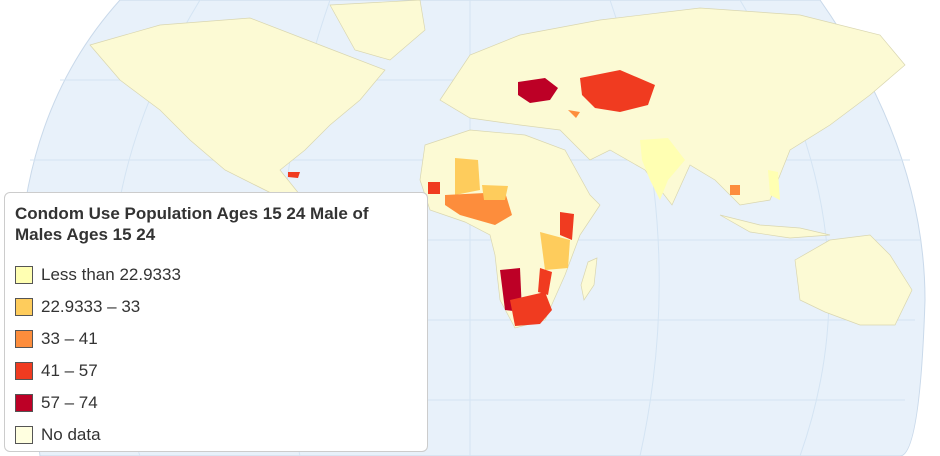 This screenshot has width=940, height=456. Describe the element at coordinates (774, 185) in the screenshot. I see `philippines` at that location.